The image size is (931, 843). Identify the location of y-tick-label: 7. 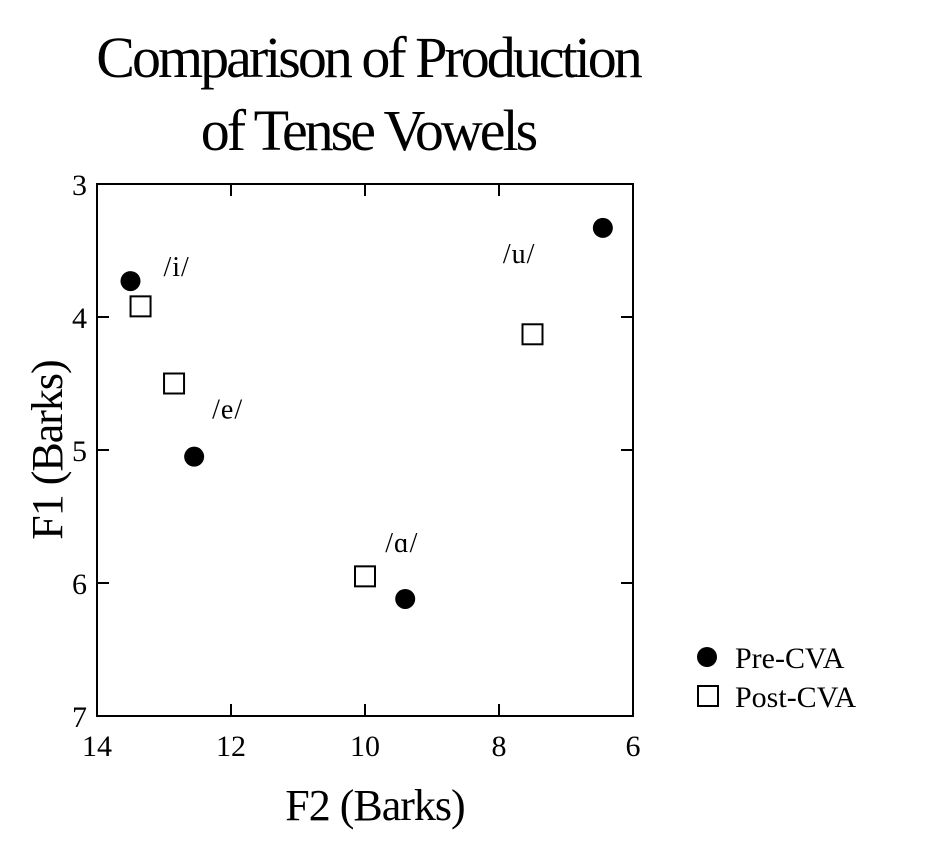
(79, 717).